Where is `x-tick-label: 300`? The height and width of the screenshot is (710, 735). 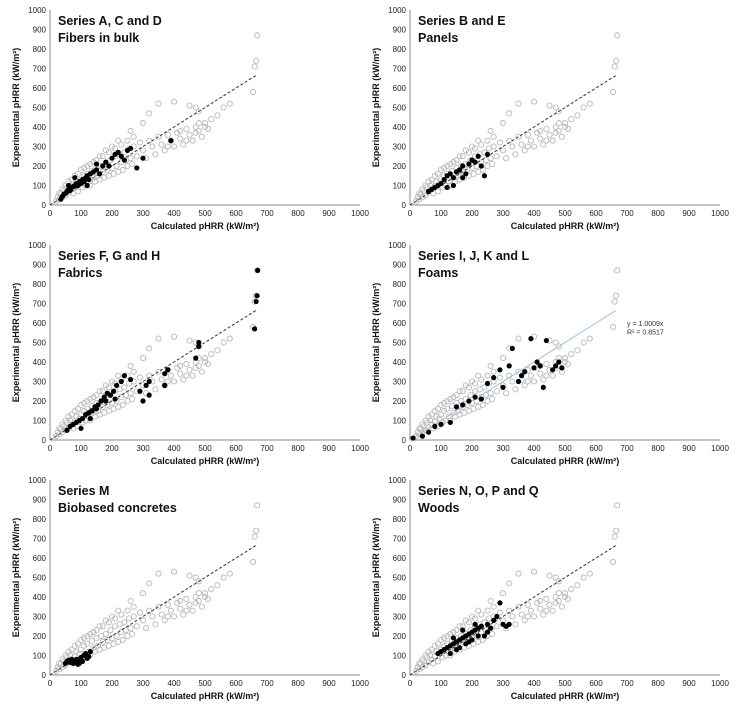 x-tick-label: 300 is located at coordinates (503, 213).